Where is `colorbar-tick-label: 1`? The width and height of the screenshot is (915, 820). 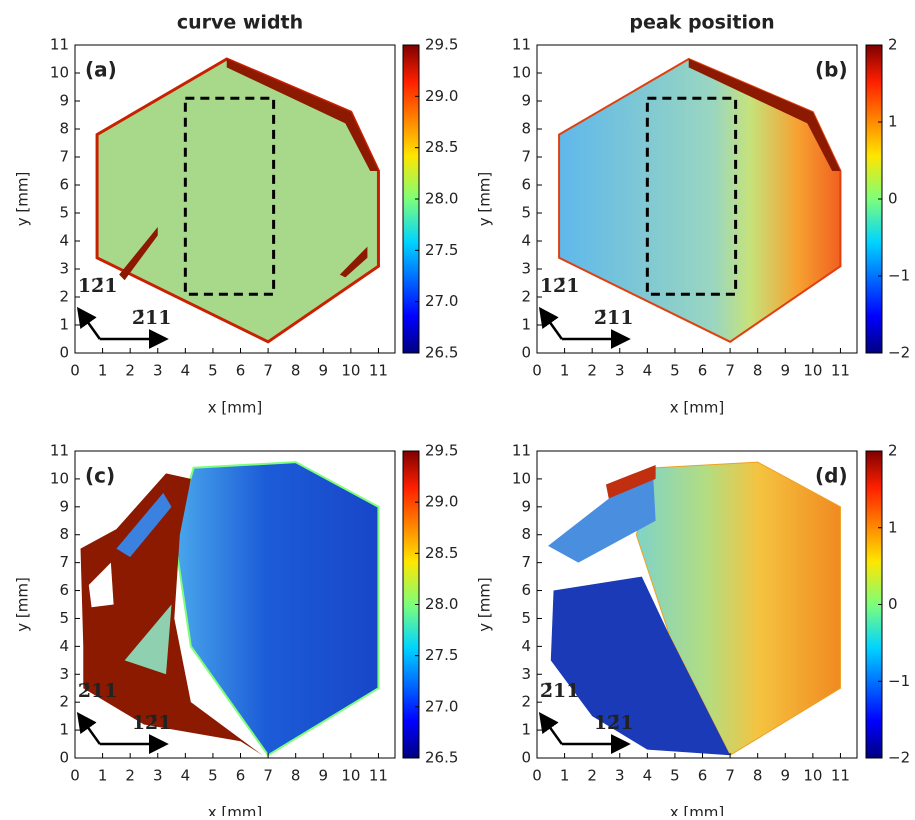 colorbar-tick-label: 1 is located at coordinates (893, 527).